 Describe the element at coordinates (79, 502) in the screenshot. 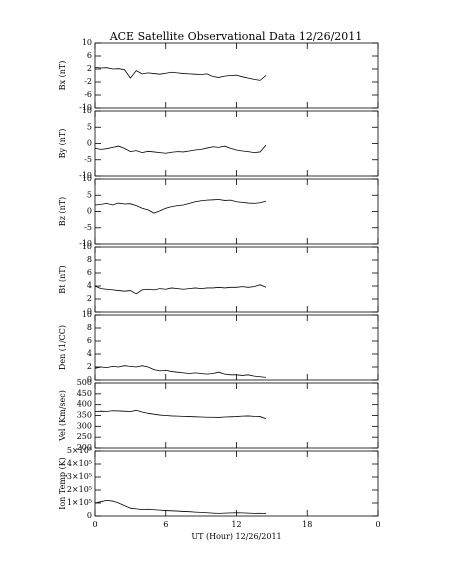

I see `y-tick-label: 1×10⁵` at that location.